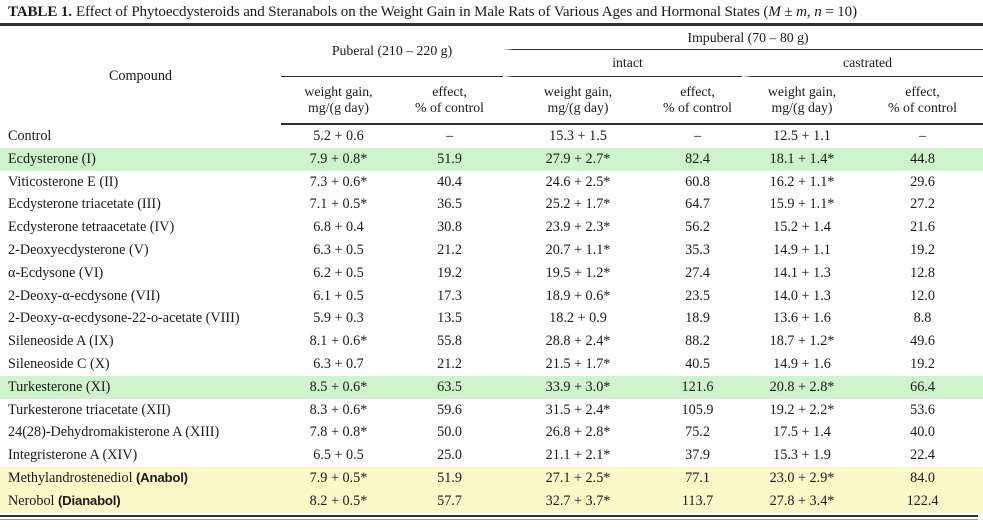 This screenshot has height=532, width=983. I want to click on table-number: TABLE 1., so click(40, 12).